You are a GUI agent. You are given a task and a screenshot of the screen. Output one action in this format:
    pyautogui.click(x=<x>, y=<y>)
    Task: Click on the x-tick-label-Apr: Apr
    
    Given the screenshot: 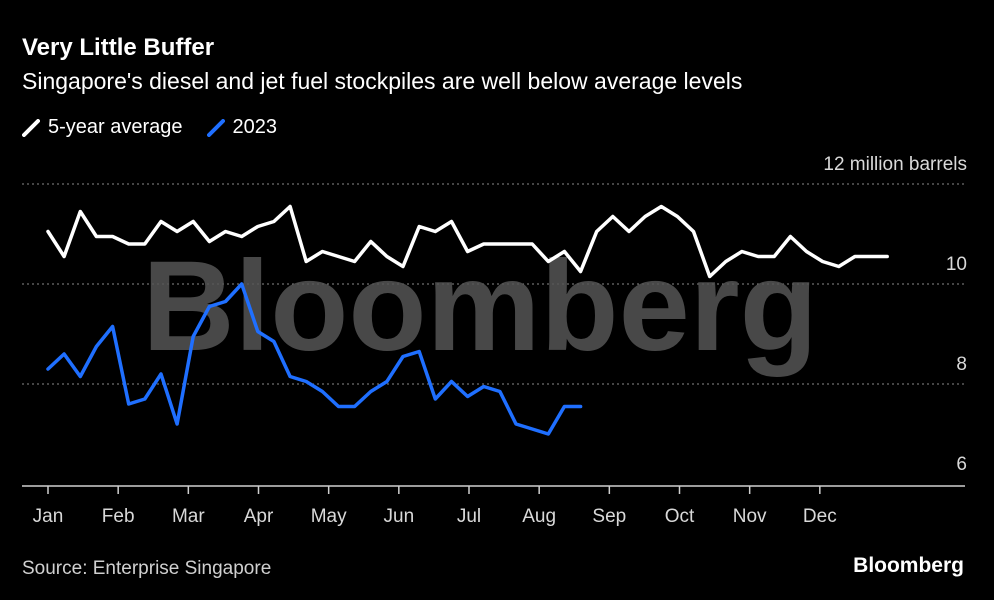 What is the action you would take?
    pyautogui.click(x=259, y=516)
    